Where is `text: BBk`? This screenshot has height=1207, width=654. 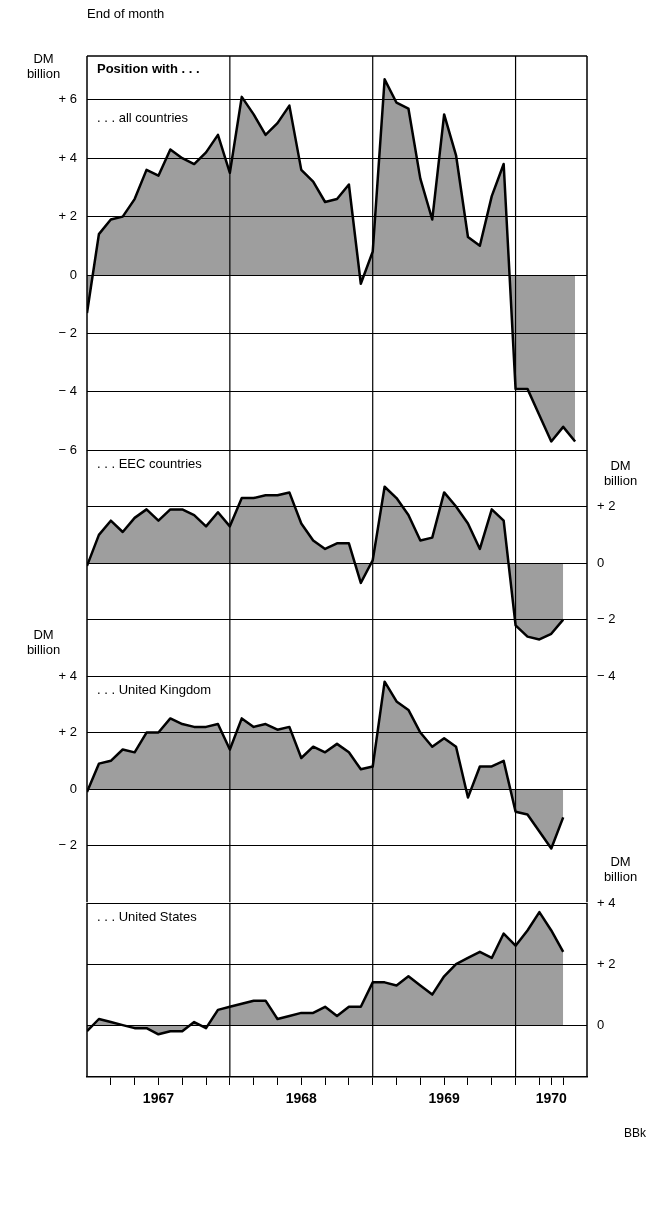 text: BBk is located at coordinates (635, 1132).